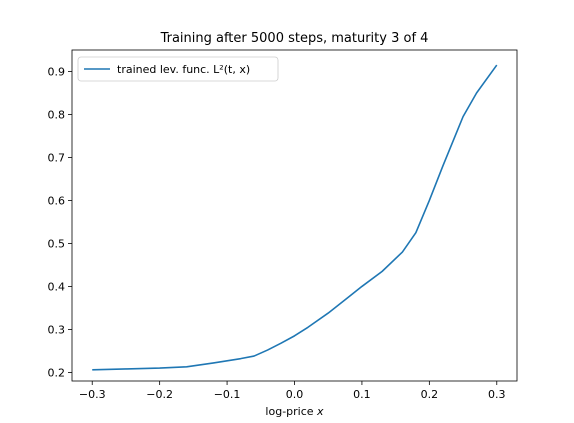  What do you see at coordinates (57, 372) in the screenshot?
I see `y-tick-label: 0.2` at bounding box center [57, 372].